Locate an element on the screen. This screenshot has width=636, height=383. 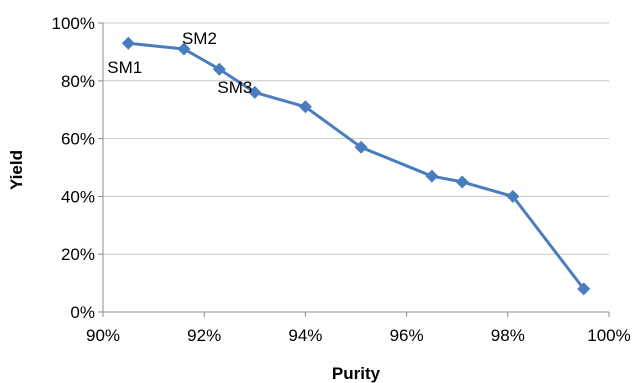
y-tick-label: 0% is located at coordinates (82, 312).